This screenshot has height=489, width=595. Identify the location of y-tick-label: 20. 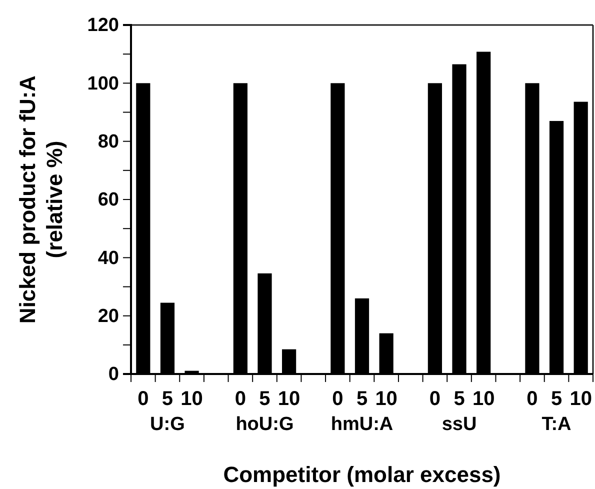
(108, 316).